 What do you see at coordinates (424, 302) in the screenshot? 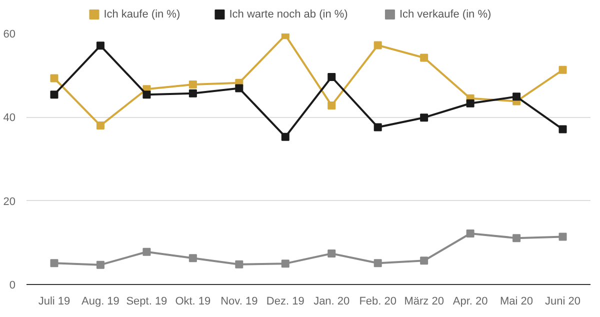
I see `x-tick-label: März 20` at bounding box center [424, 302].